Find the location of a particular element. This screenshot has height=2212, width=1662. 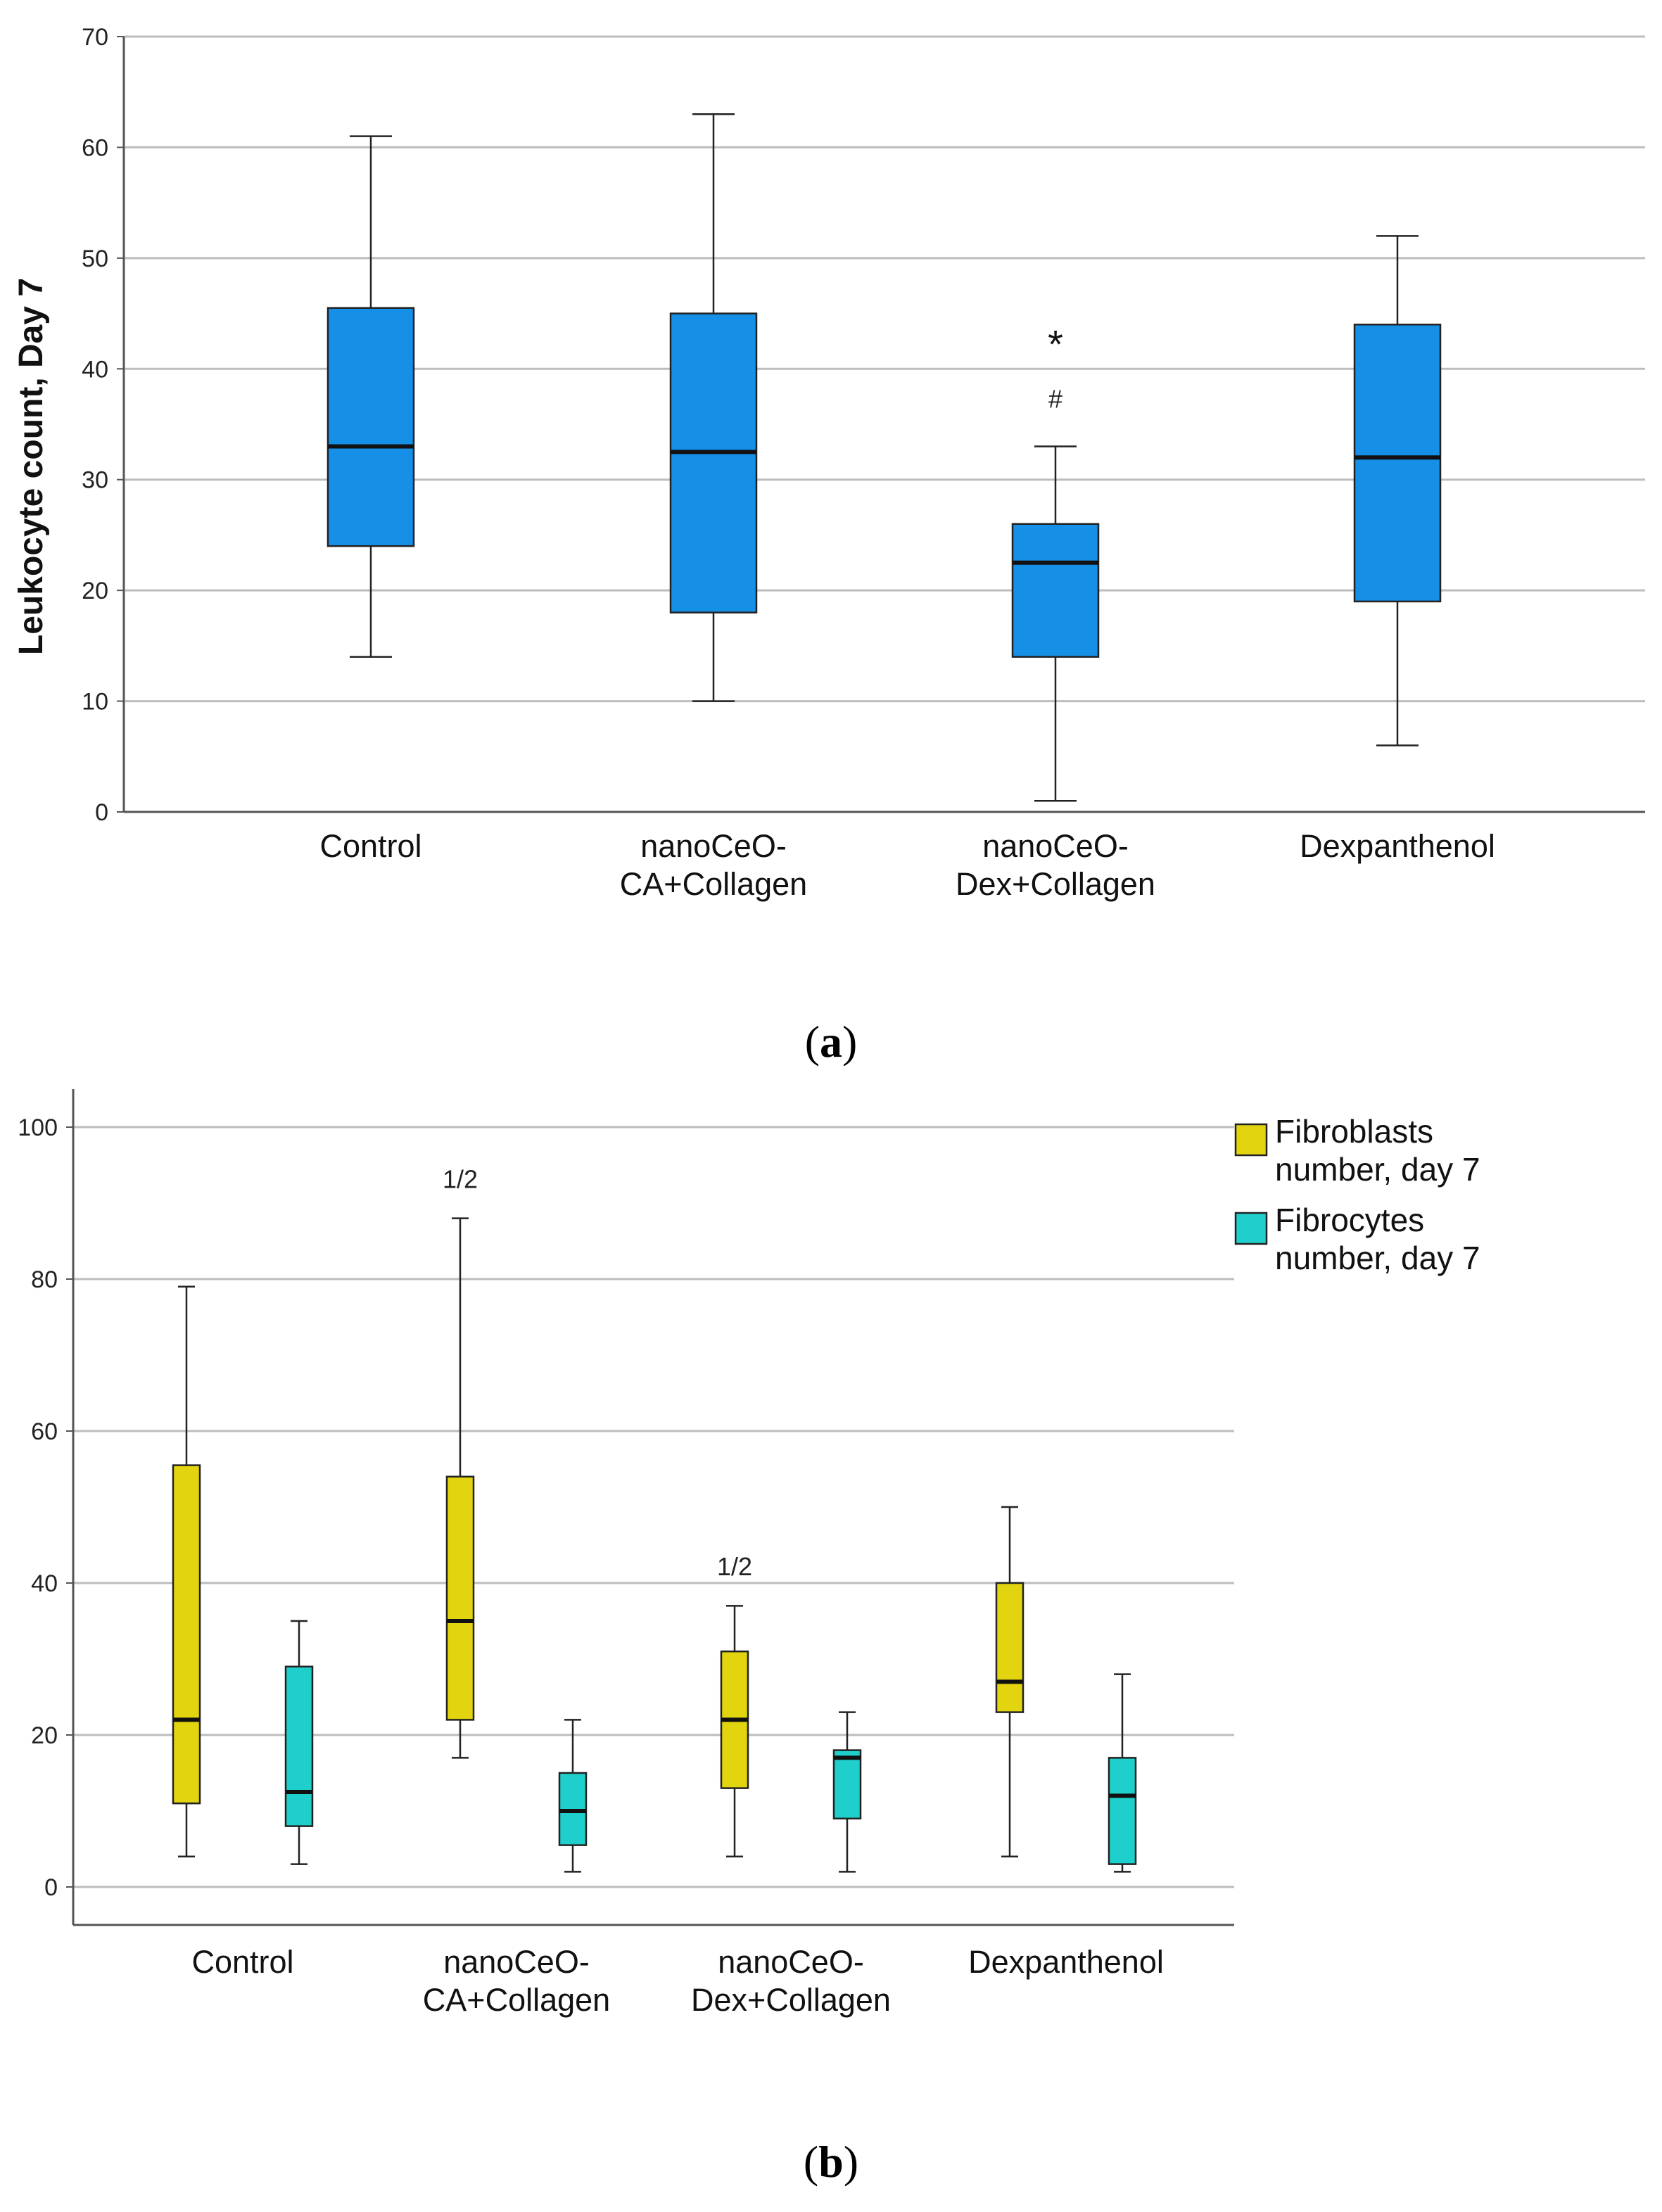

legend-label: Fibrocytes is located at coordinates (1349, 1220).